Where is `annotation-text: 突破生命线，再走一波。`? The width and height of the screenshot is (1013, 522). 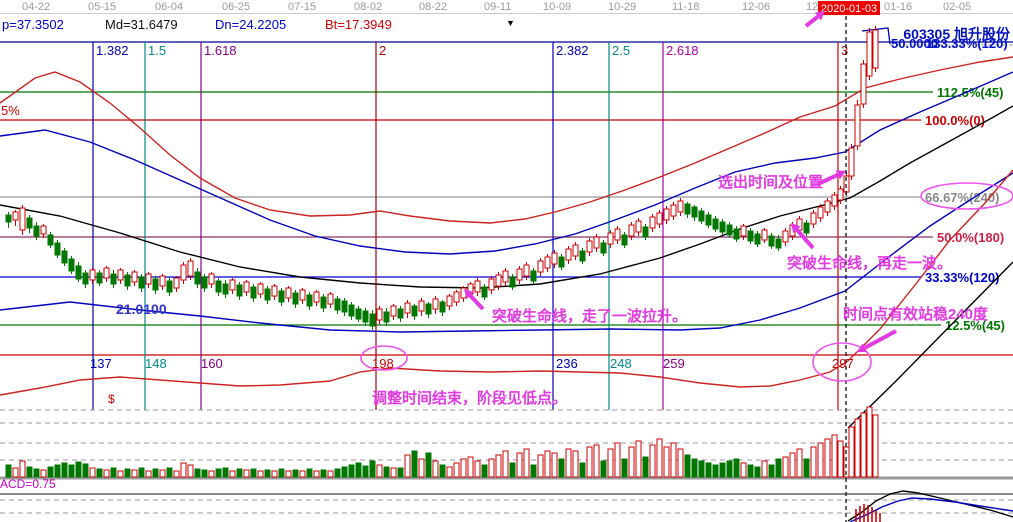 annotation-text: 突破生命线，再走一波。 is located at coordinates (869, 263).